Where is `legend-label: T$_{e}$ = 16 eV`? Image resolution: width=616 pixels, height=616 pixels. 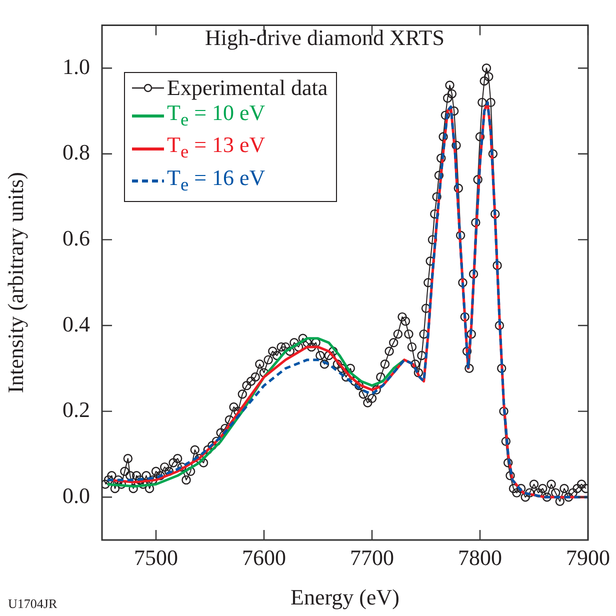
legend-label: T$_{e}$ = 16 eV is located at coordinates (216, 180).